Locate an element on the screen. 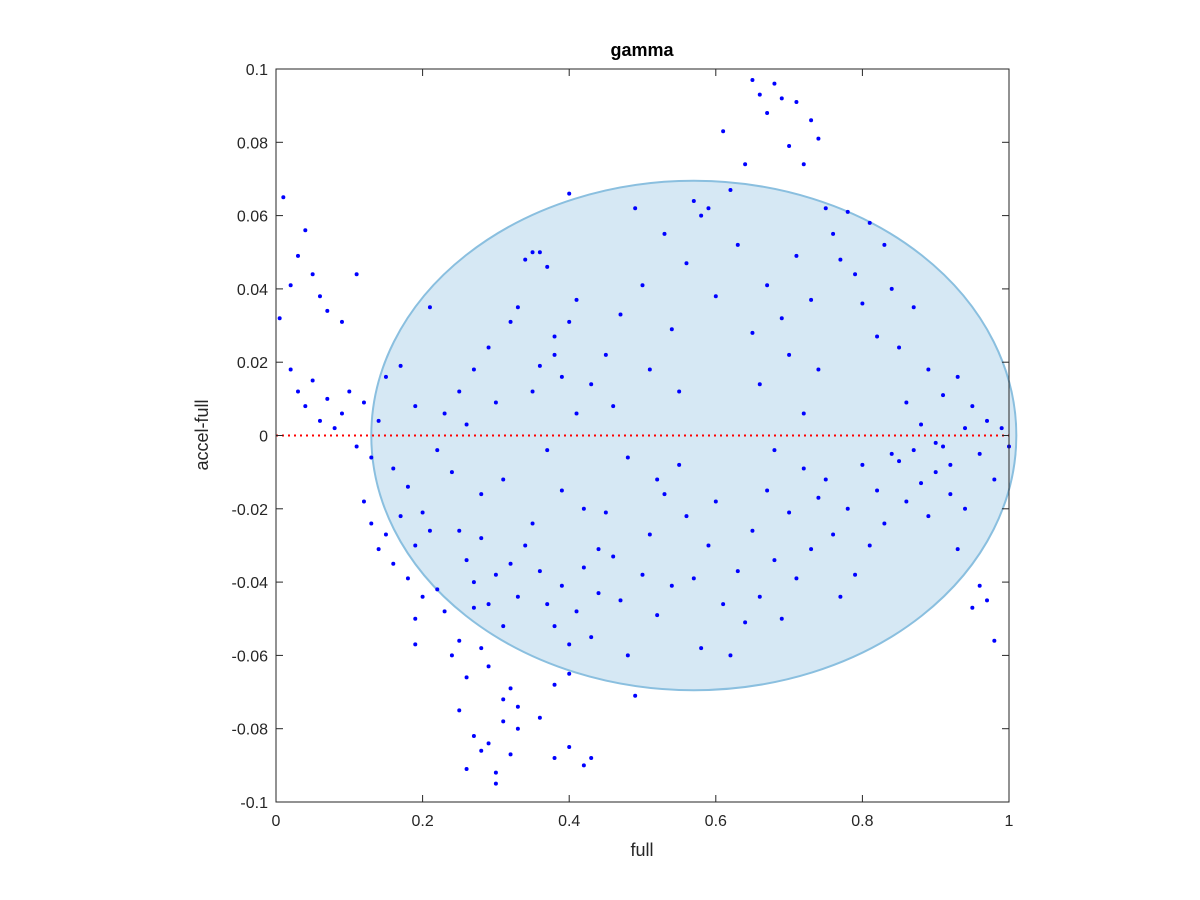 This screenshot has width=1200, height=900. x-tick-label: 0.6 is located at coordinates (716, 821).